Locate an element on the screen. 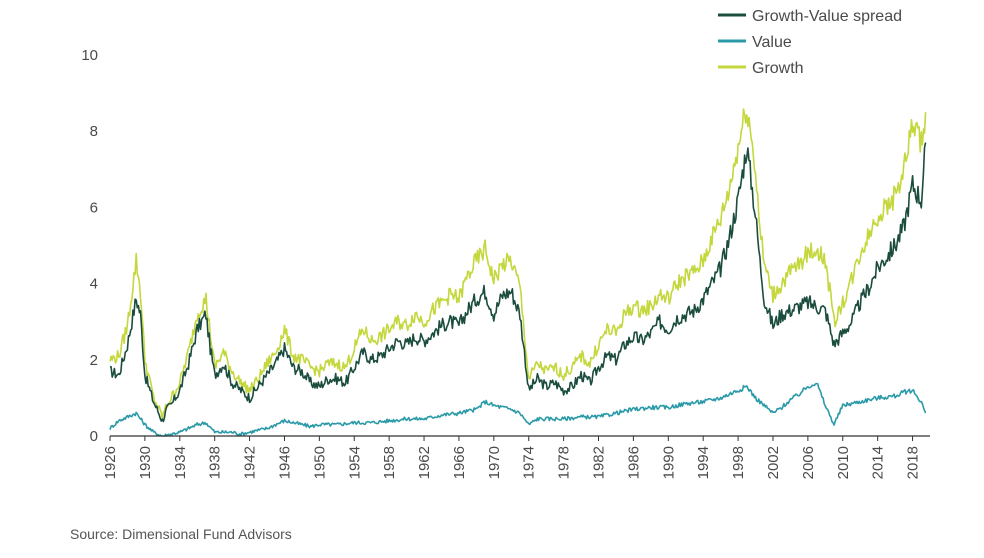  x-tick-label: 1942 is located at coordinates (250, 462).